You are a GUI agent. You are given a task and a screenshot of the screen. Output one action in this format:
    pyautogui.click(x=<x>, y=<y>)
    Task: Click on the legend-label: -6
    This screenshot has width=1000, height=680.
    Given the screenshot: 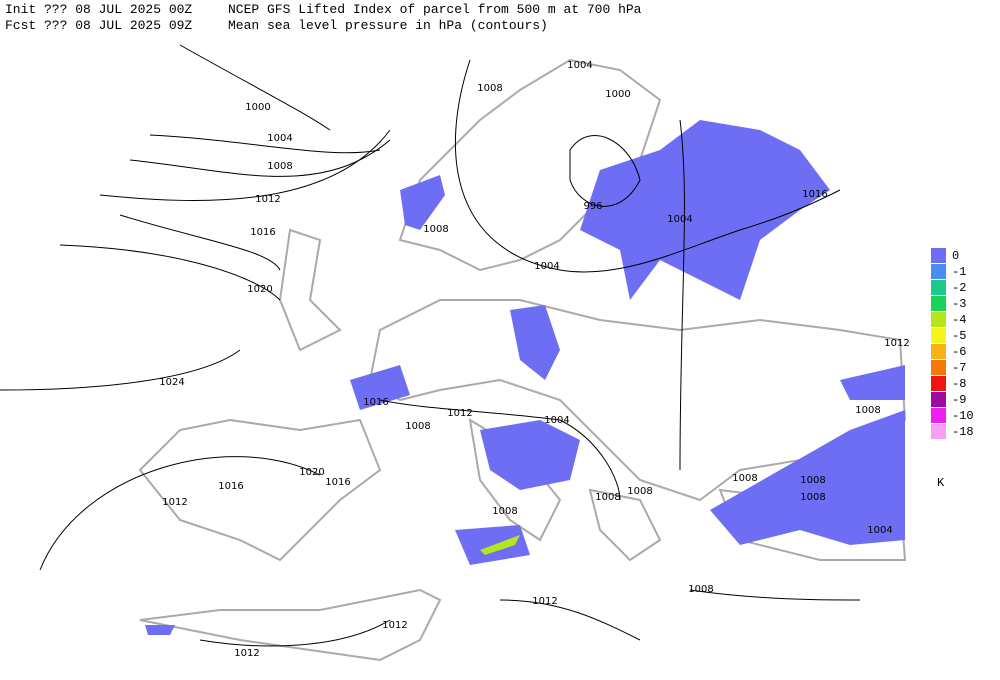 What is the action you would take?
    pyautogui.click(x=959, y=352)
    